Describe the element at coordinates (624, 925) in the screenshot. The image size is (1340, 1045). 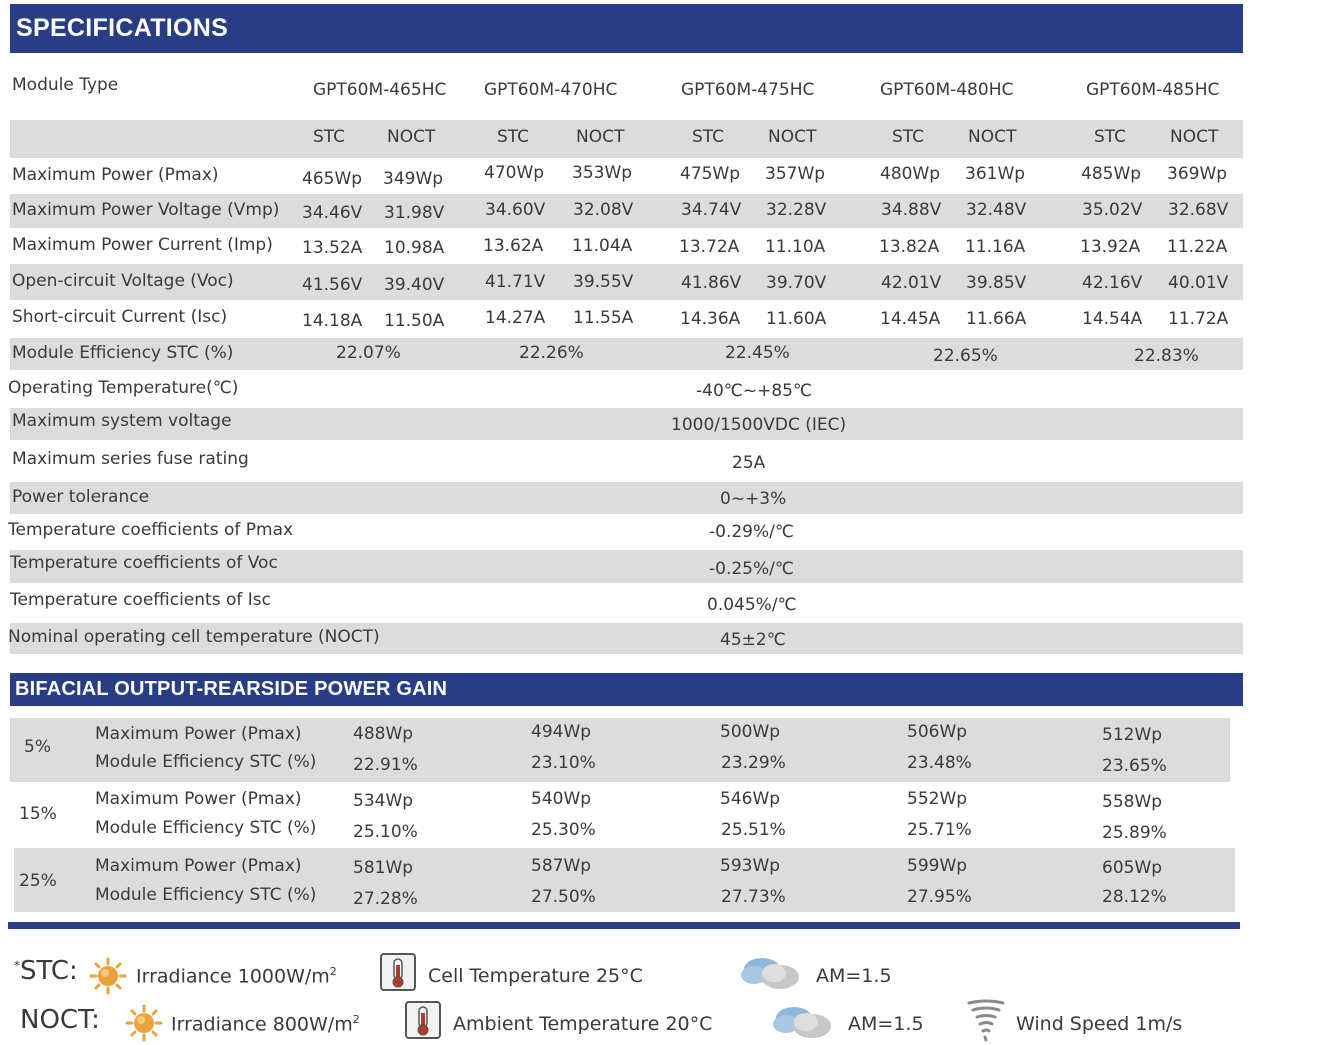
I see `bottom-rule` at that location.